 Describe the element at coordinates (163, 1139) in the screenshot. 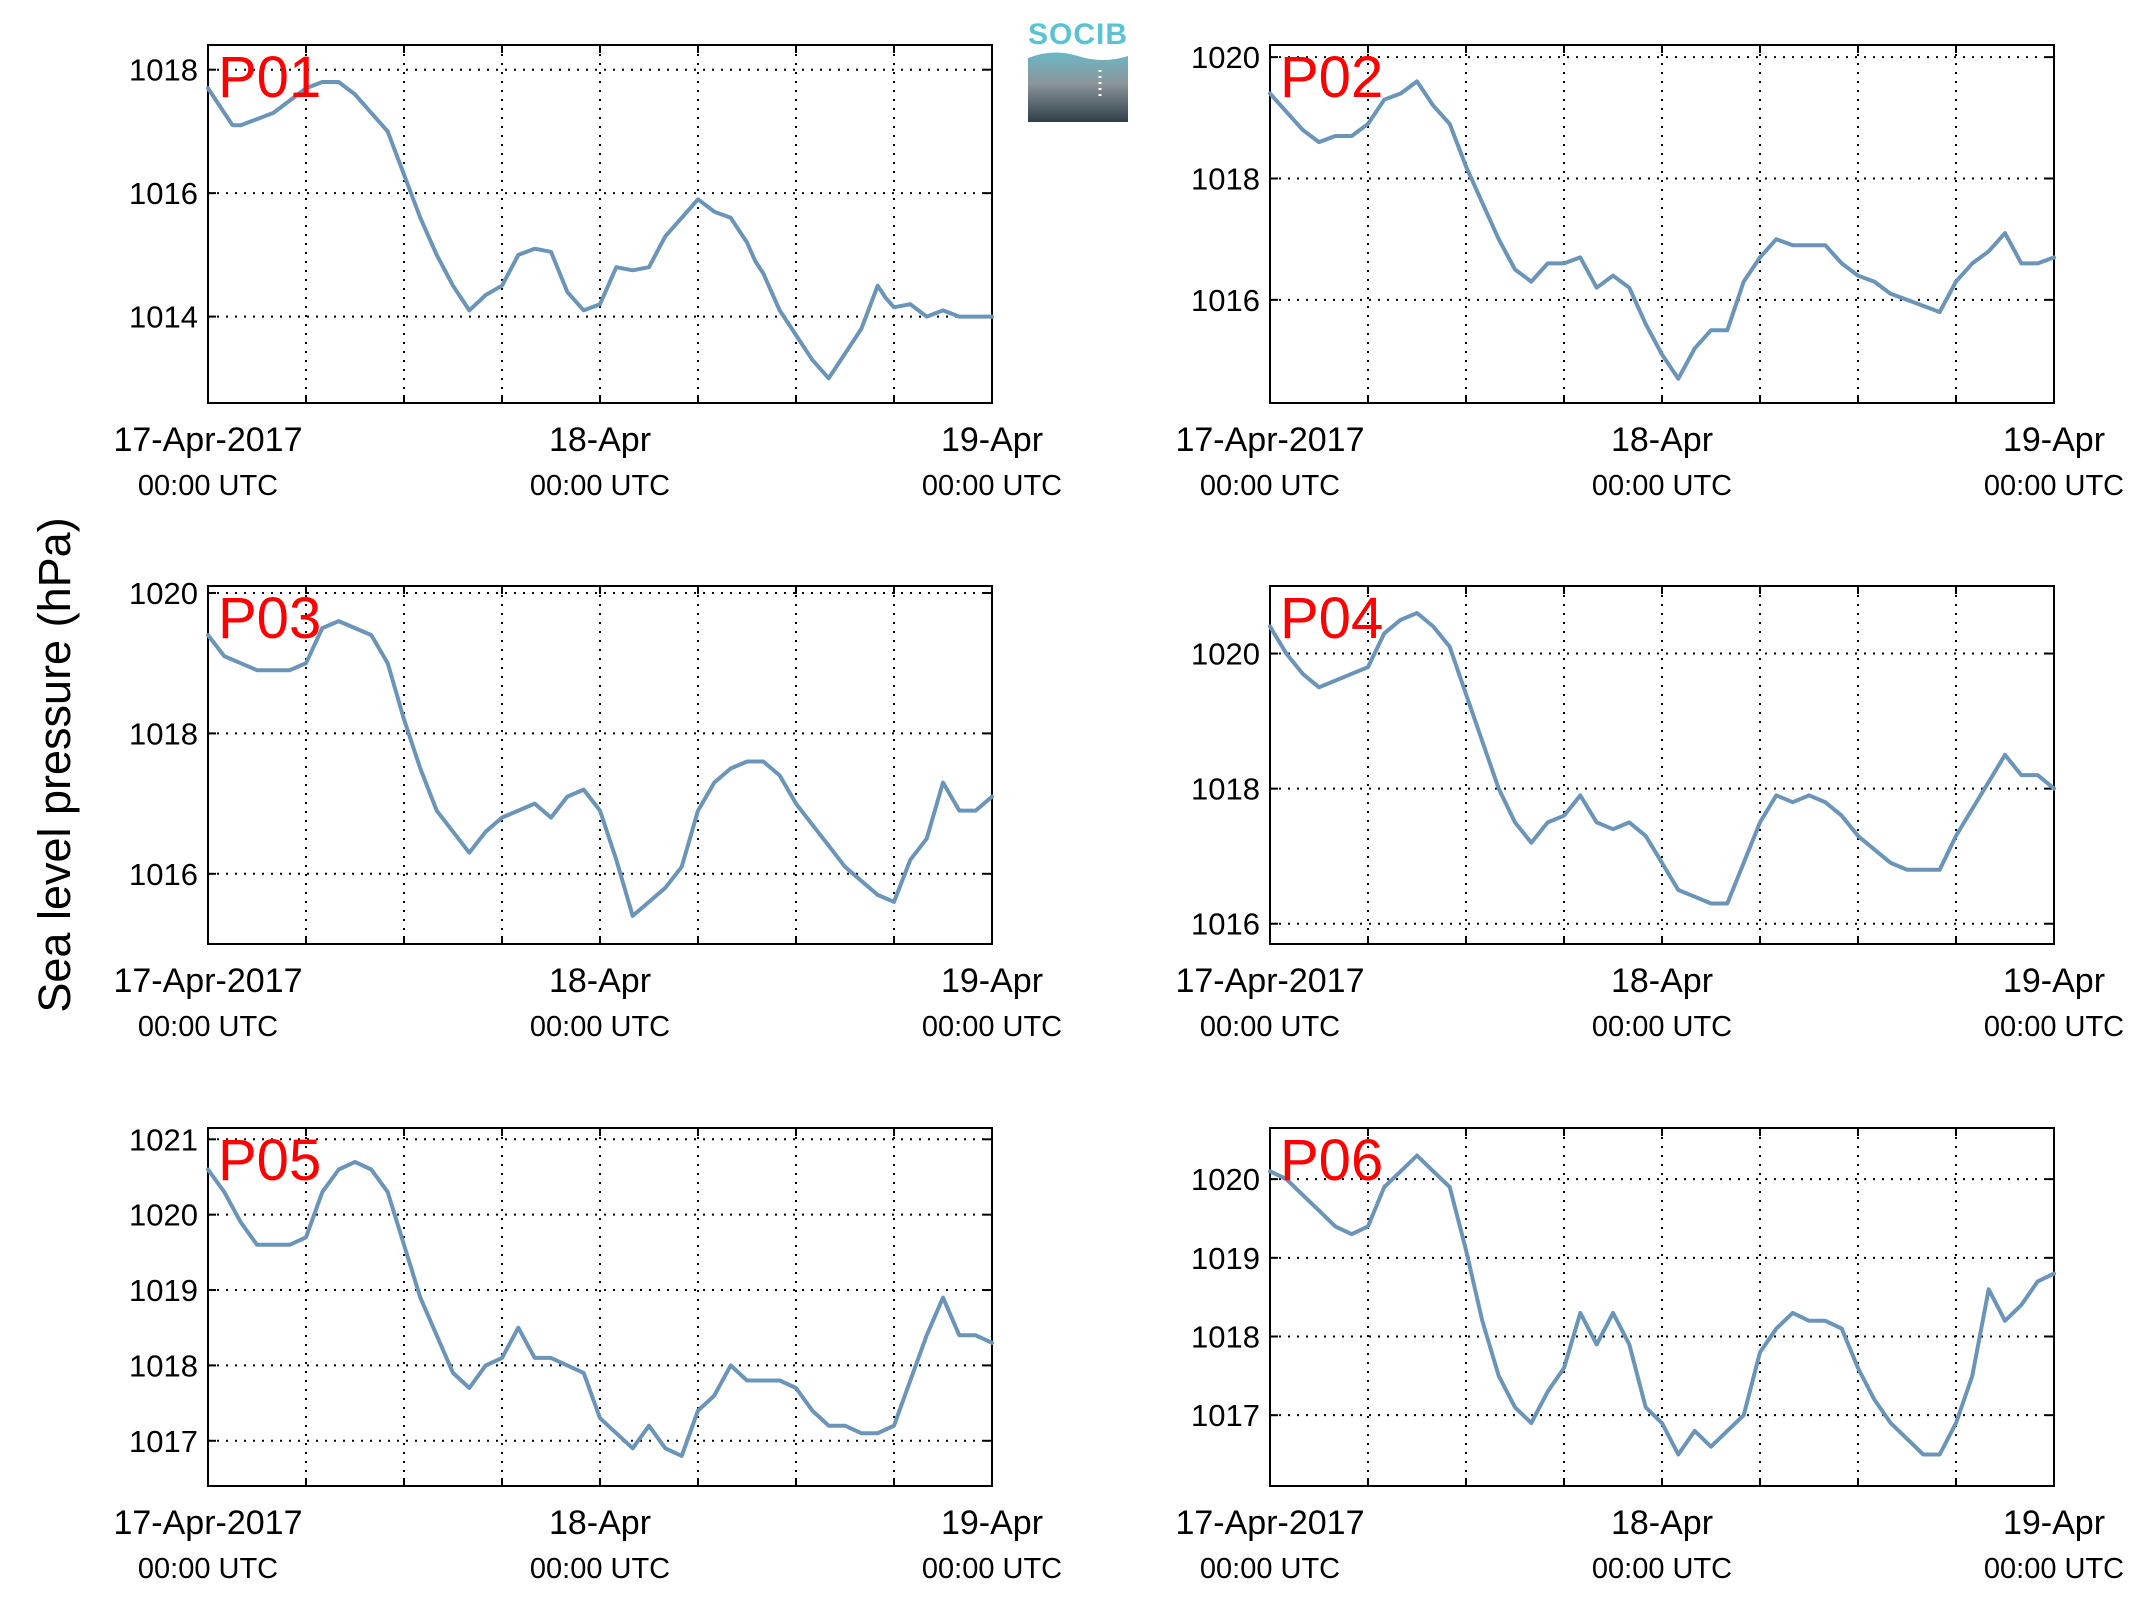

I see `y-tick-label: 1021` at that location.